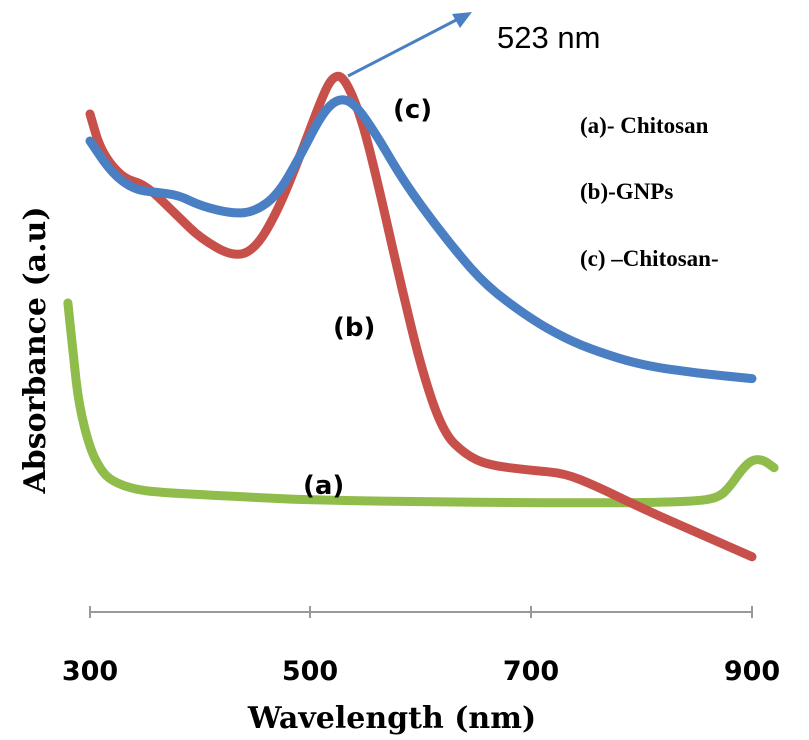 The width and height of the screenshot is (809, 740). Describe the element at coordinates (90, 671) in the screenshot. I see `x-tick-label-300: 300` at that location.